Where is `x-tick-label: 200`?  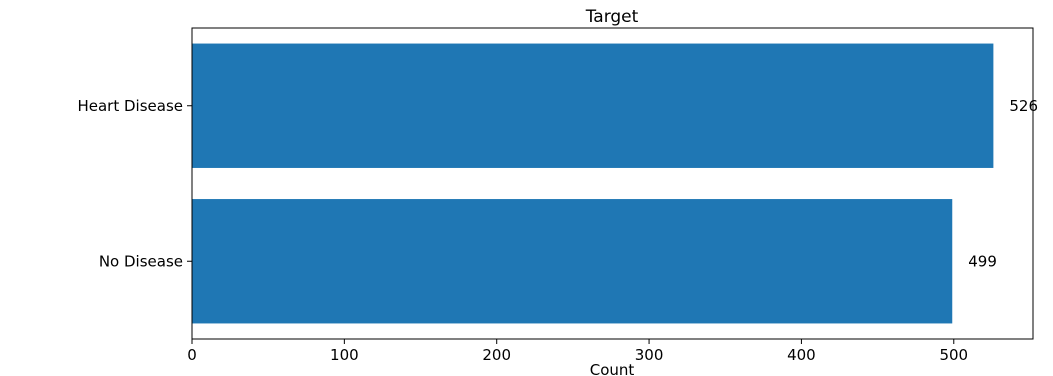 x-tick-label: 200 is located at coordinates (496, 355).